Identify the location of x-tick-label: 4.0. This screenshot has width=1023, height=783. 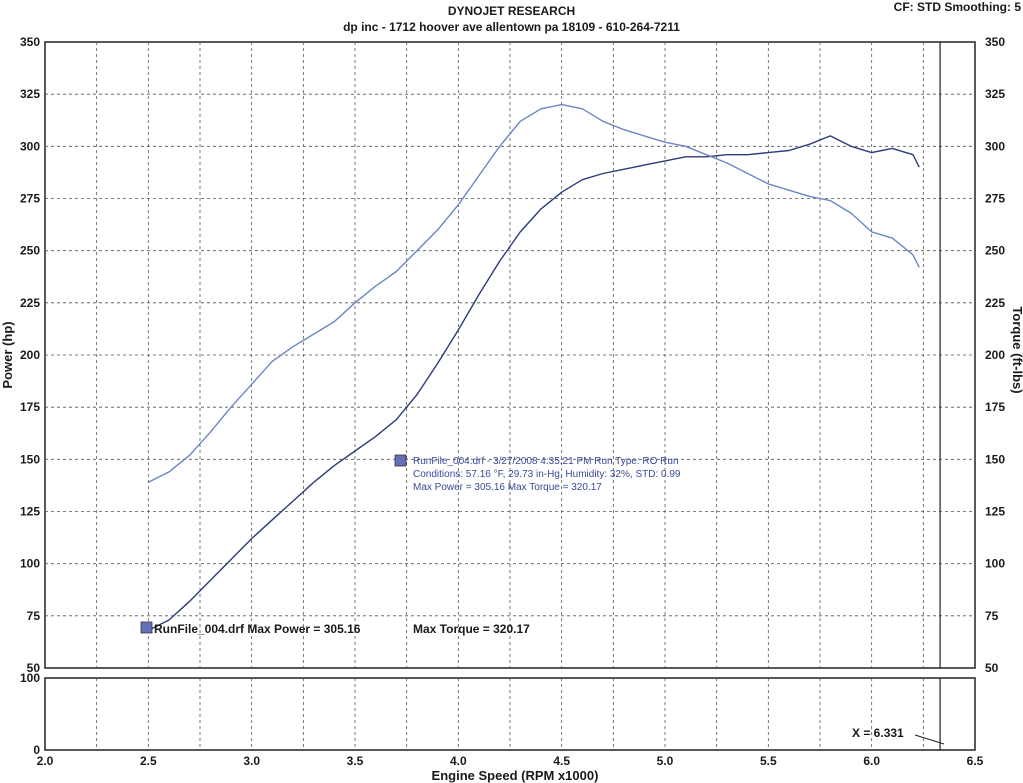
(458, 761).